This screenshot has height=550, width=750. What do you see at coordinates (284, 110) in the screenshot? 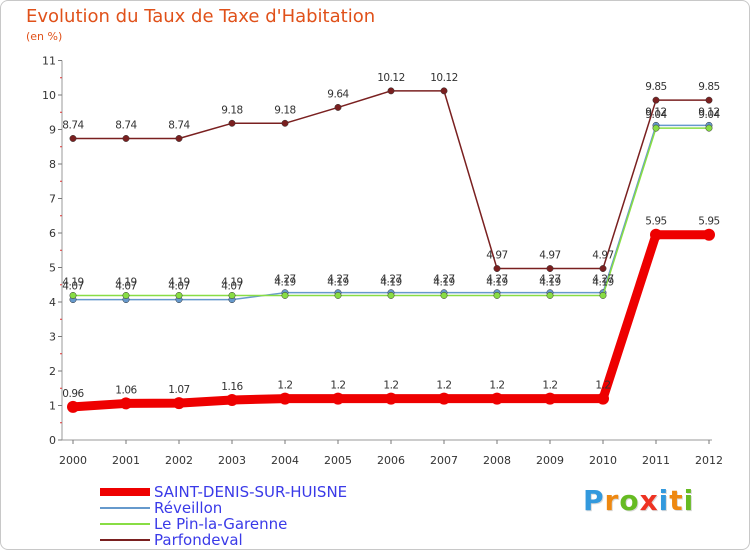
I see `data-label-parfondeval: 9.18` at bounding box center [284, 110].